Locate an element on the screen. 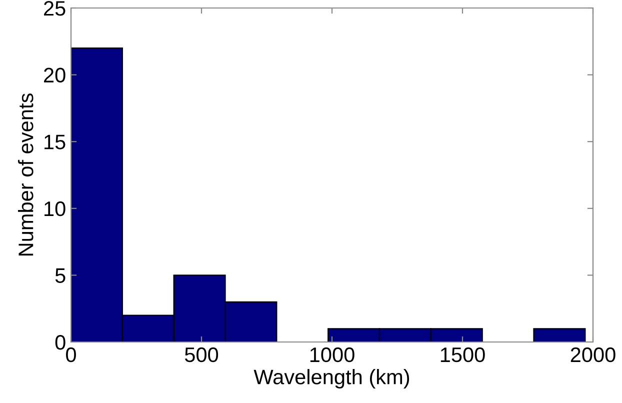  y-tick-label: 25 is located at coordinates (55, 8).